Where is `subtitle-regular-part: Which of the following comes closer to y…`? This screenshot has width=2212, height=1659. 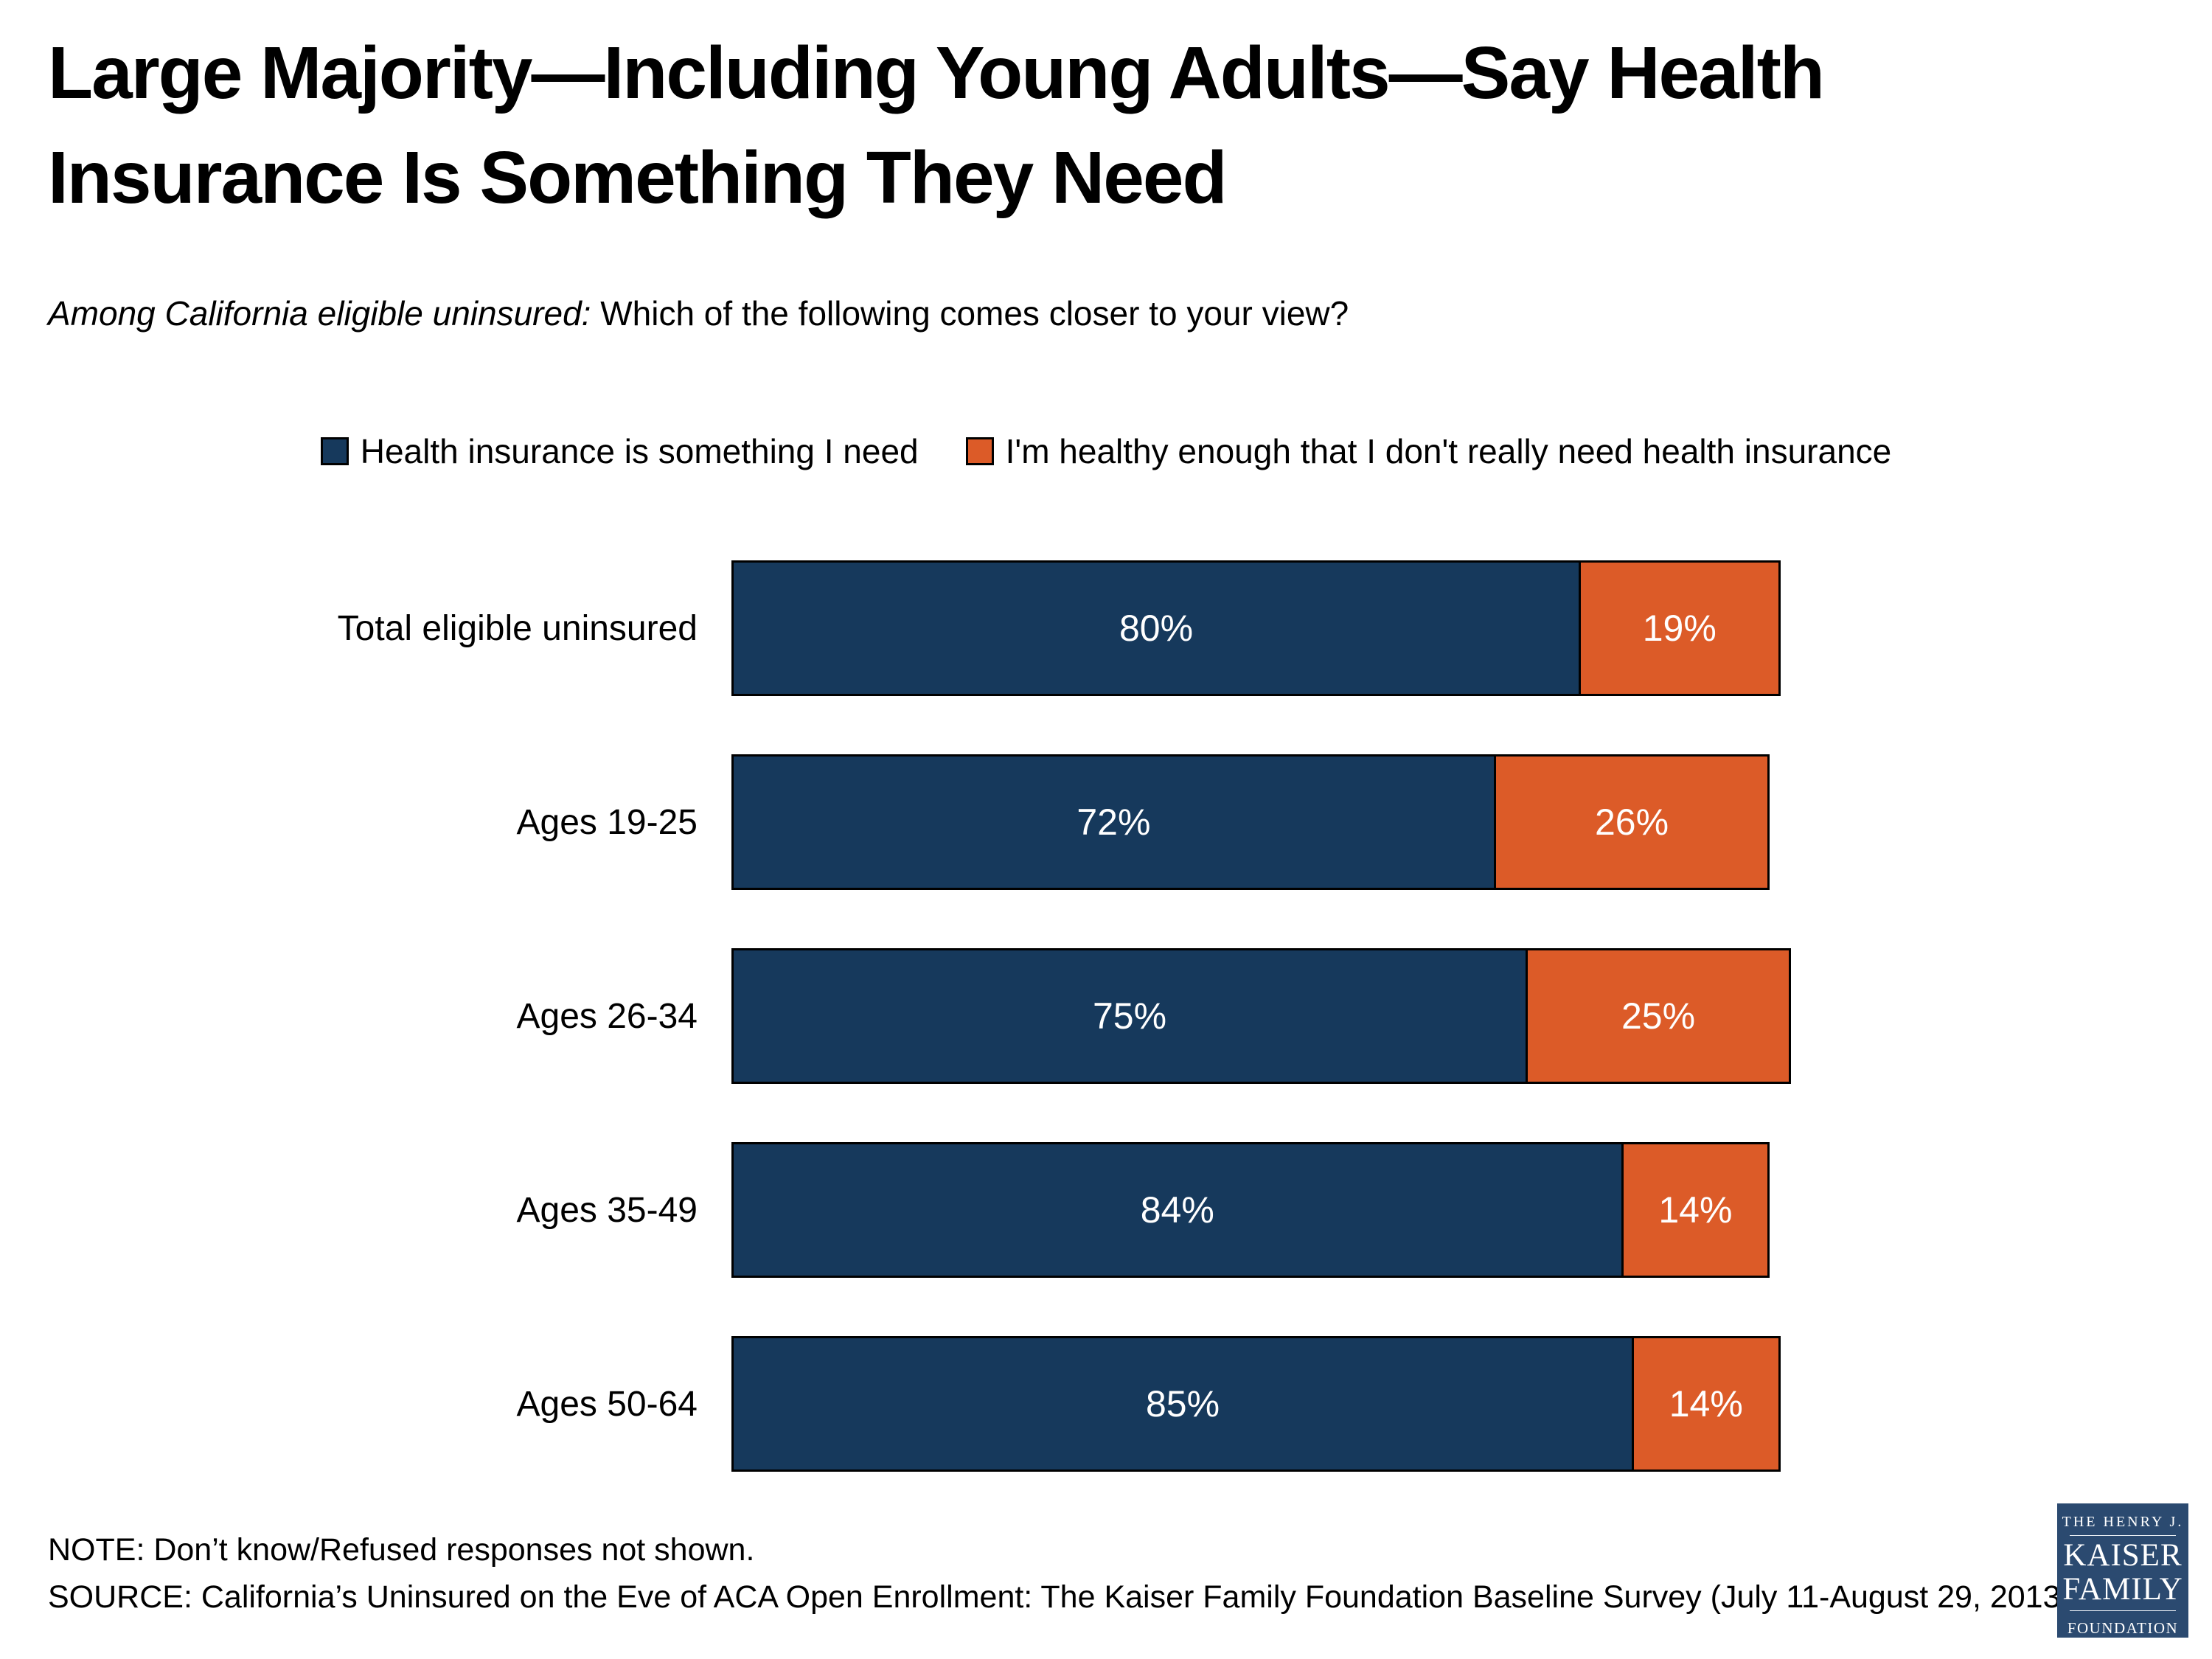
subtitle-regular-part: Which of the following comes closer to y… is located at coordinates (970, 313).